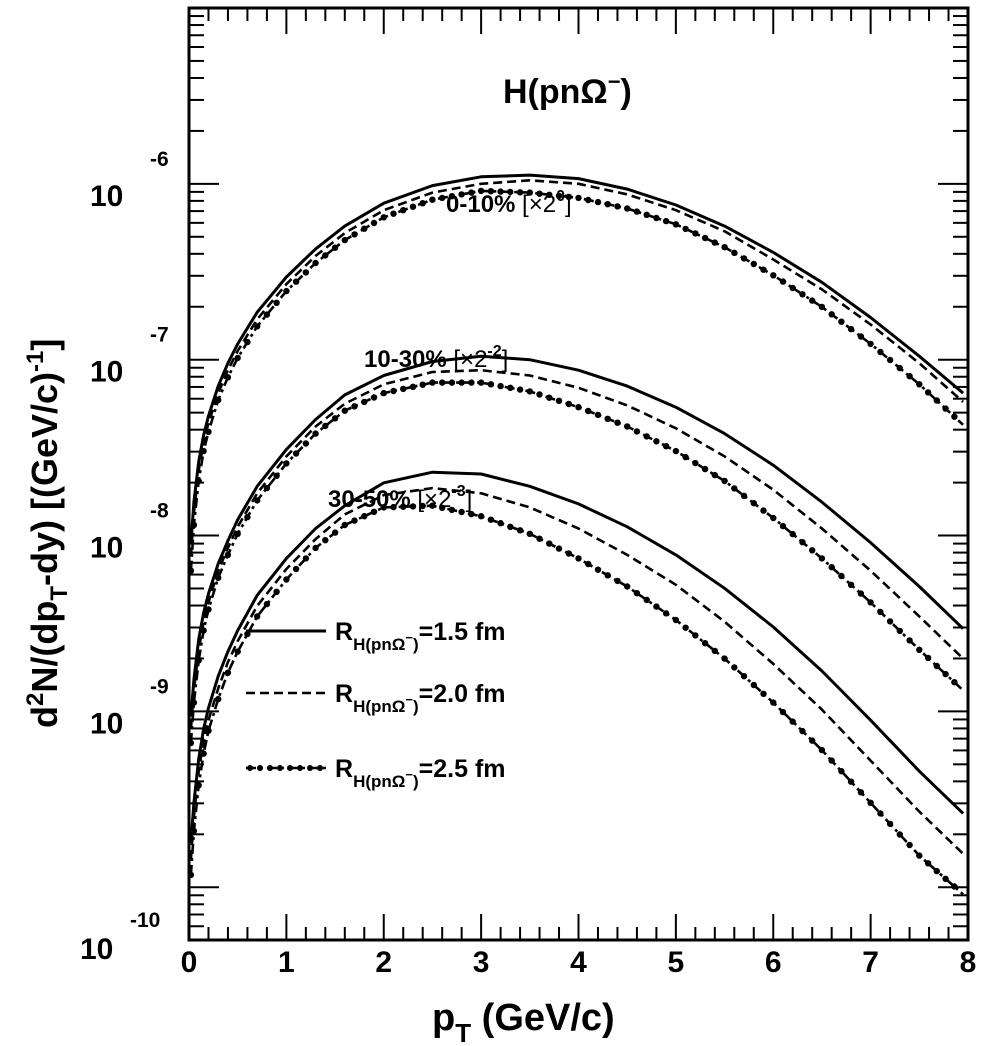  What do you see at coordinates (106, 548) in the screenshot?
I see `y-tick-label: 10` at bounding box center [106, 548].